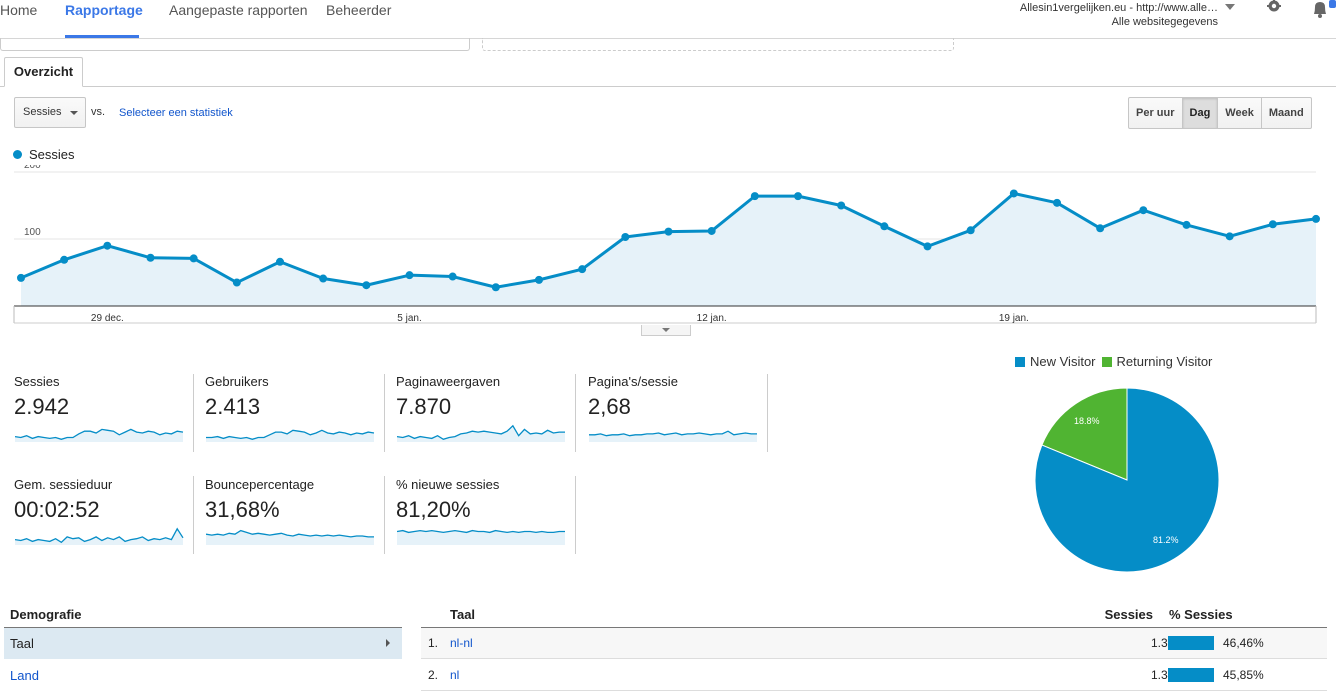  Describe the element at coordinates (98, 112) in the screenshot. I see `vs-label: vs.` at that location.